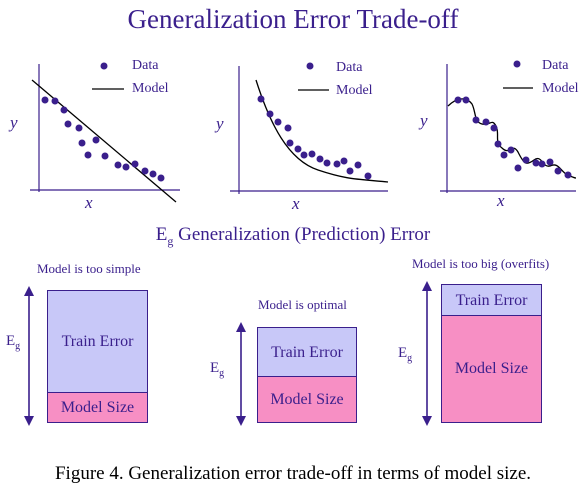 This screenshot has height=489, width=586. What do you see at coordinates (304, 234) in the screenshot?
I see `eg-heading-text: Generalization (Prediction) Error` at bounding box center [304, 234].